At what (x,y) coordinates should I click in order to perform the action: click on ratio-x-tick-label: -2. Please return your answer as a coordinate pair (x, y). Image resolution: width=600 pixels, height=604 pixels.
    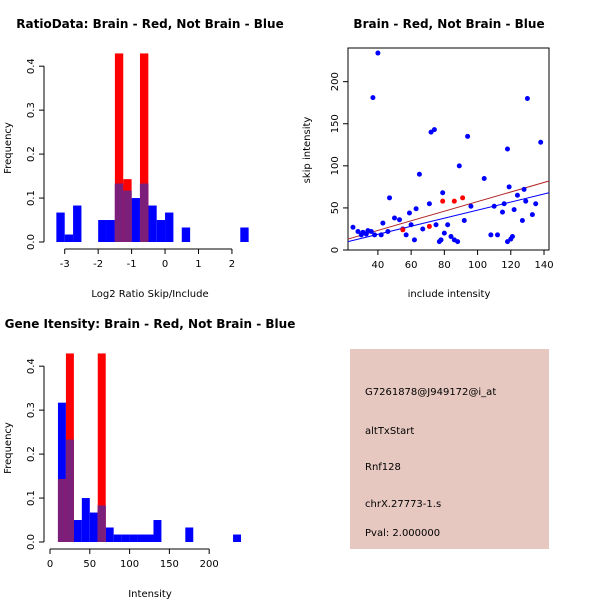
    Looking at the image, I should click on (98, 264).